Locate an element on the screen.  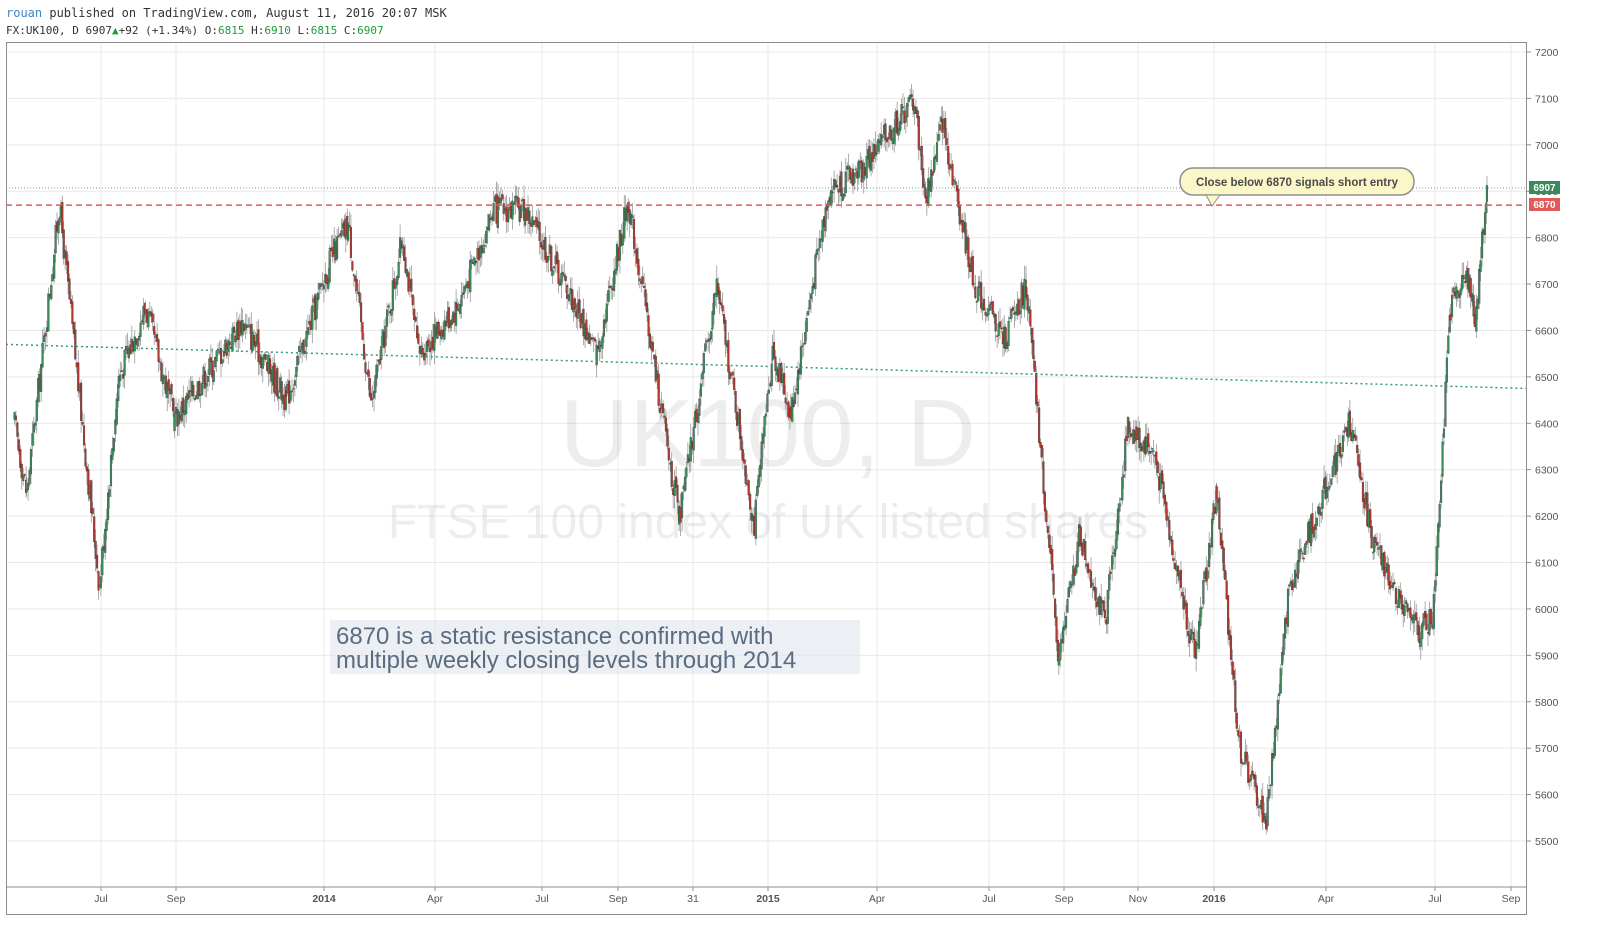
callout-bubble: Close below 6870 signals short entry is located at coordinates (1297, 187).